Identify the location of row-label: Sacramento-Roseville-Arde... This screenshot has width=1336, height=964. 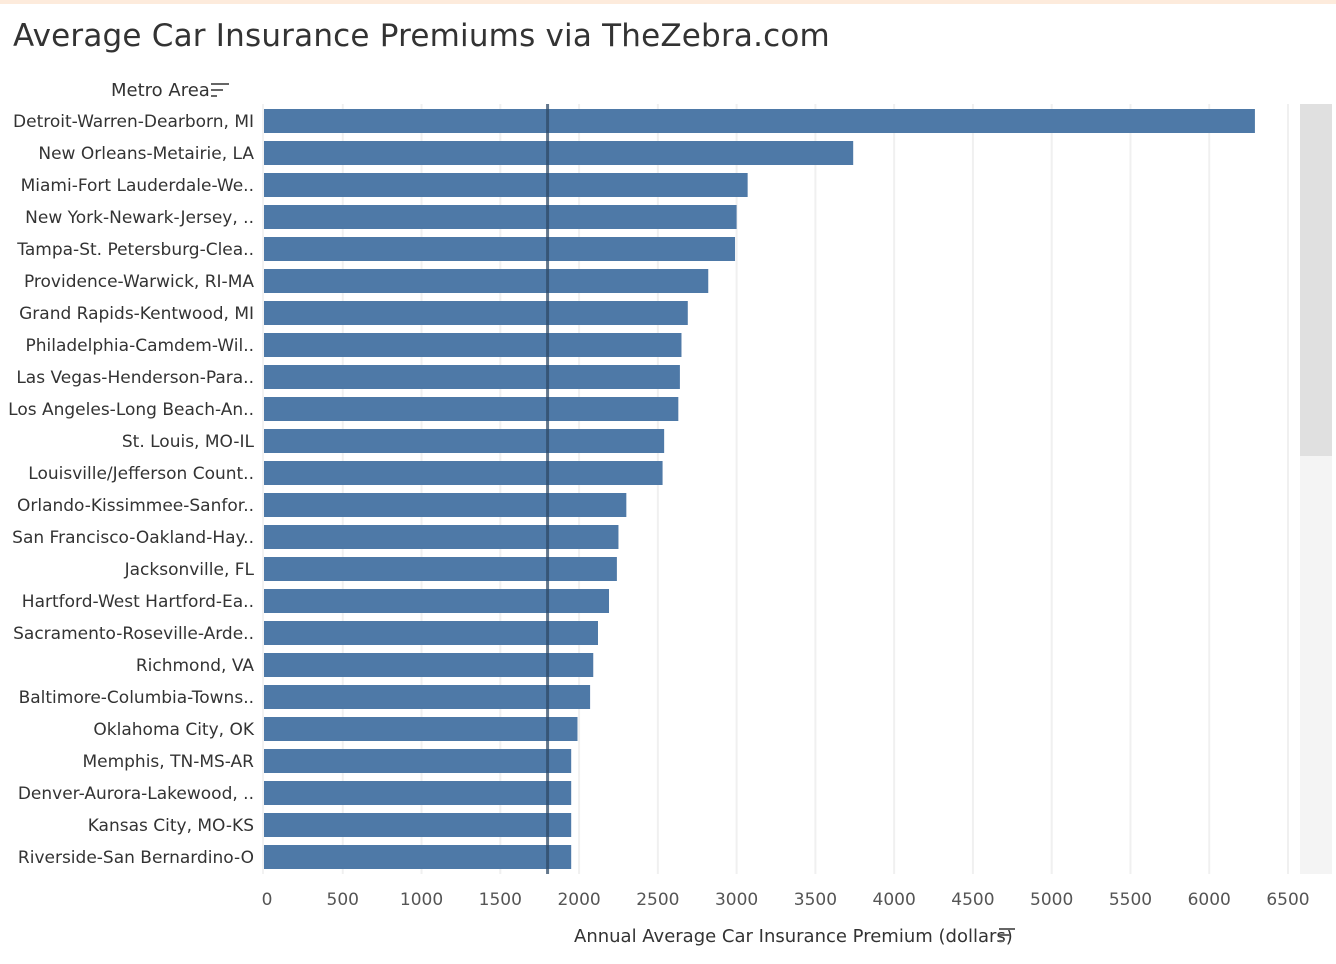
(133, 634).